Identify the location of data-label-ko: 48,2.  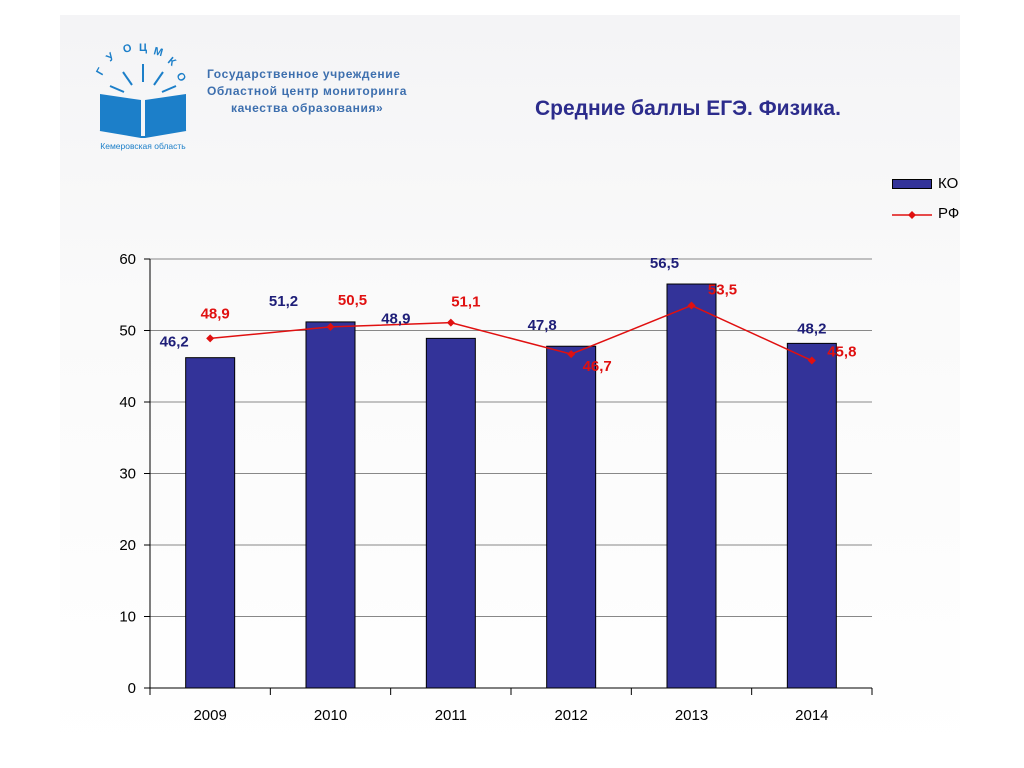
(811, 328).